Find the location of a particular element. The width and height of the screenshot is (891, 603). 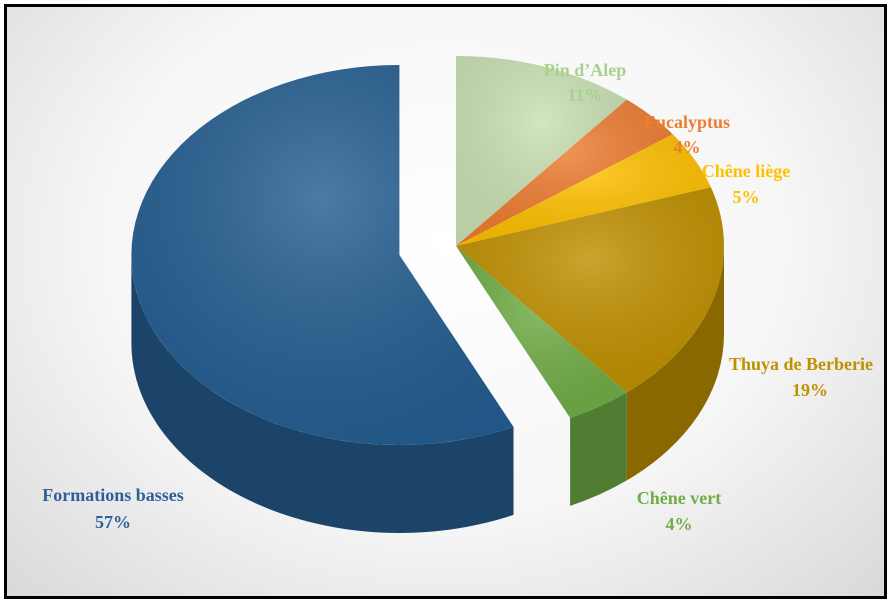

slice-label-chene-vert: Chêne vert 4% is located at coordinates (679, 511).